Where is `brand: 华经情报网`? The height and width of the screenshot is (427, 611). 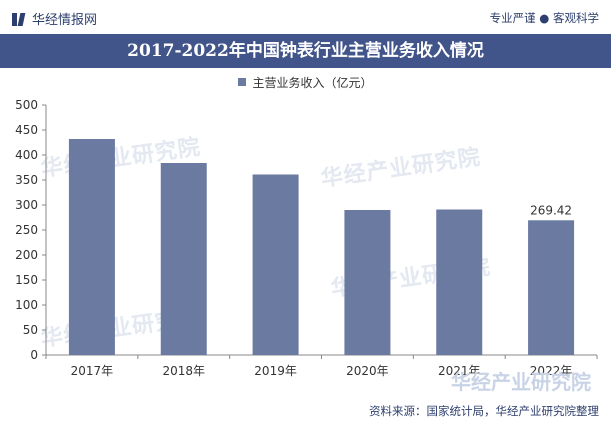 brand: 华经情报网 is located at coordinates (54, 18).